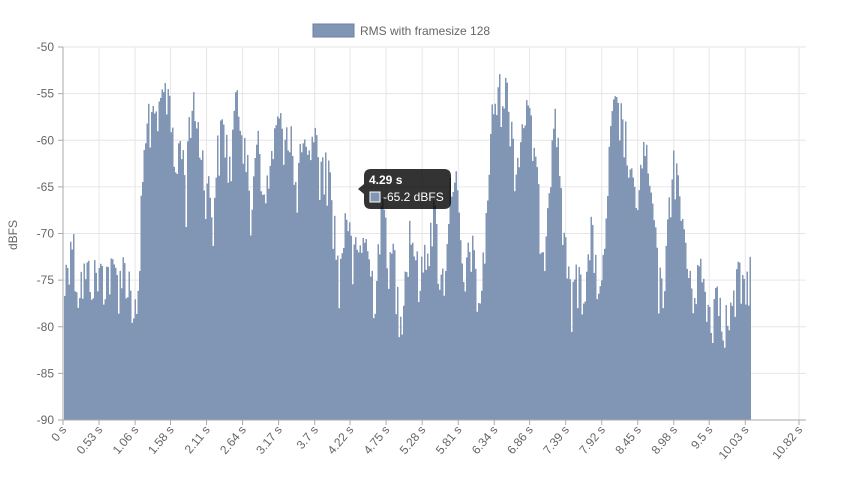 Image resolution: width=844 pixels, height=501 pixels. I want to click on x-tick-label: 3.7 s, so click(307, 437).